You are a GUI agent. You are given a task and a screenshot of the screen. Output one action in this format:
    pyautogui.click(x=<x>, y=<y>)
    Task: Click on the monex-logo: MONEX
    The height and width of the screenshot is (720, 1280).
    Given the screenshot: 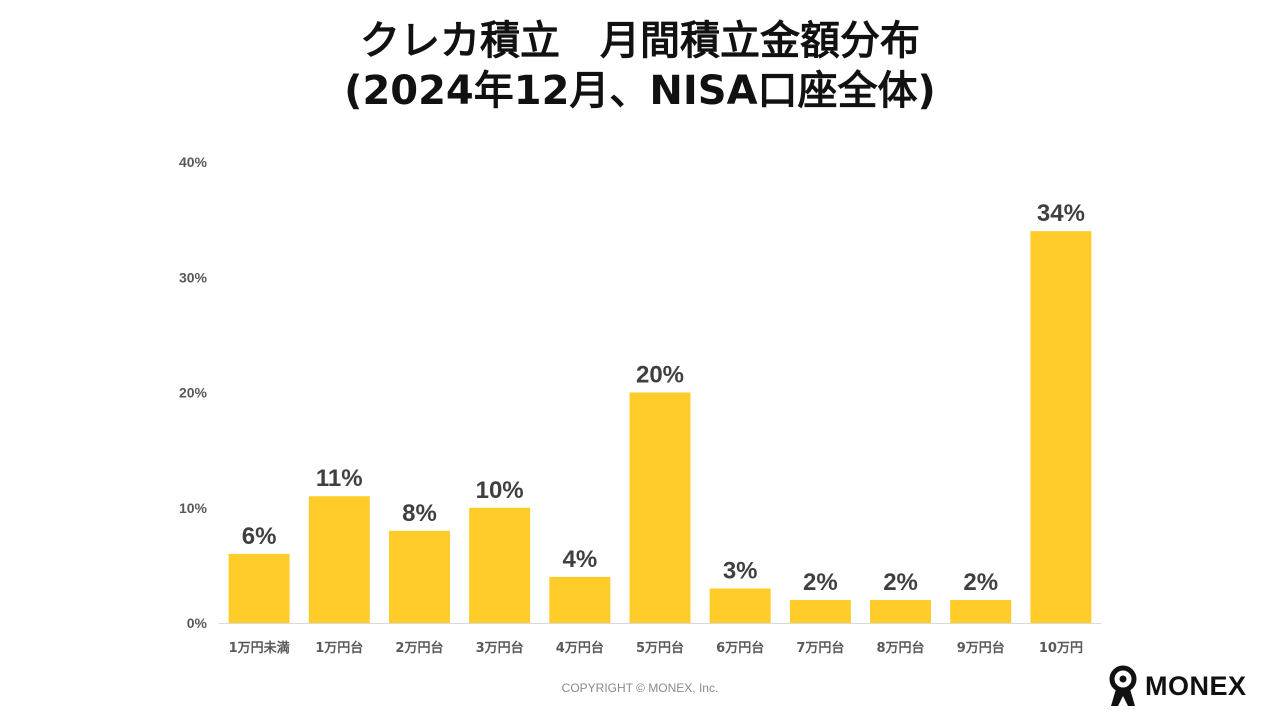 What is the action you would take?
    pyautogui.click(x=1176, y=686)
    